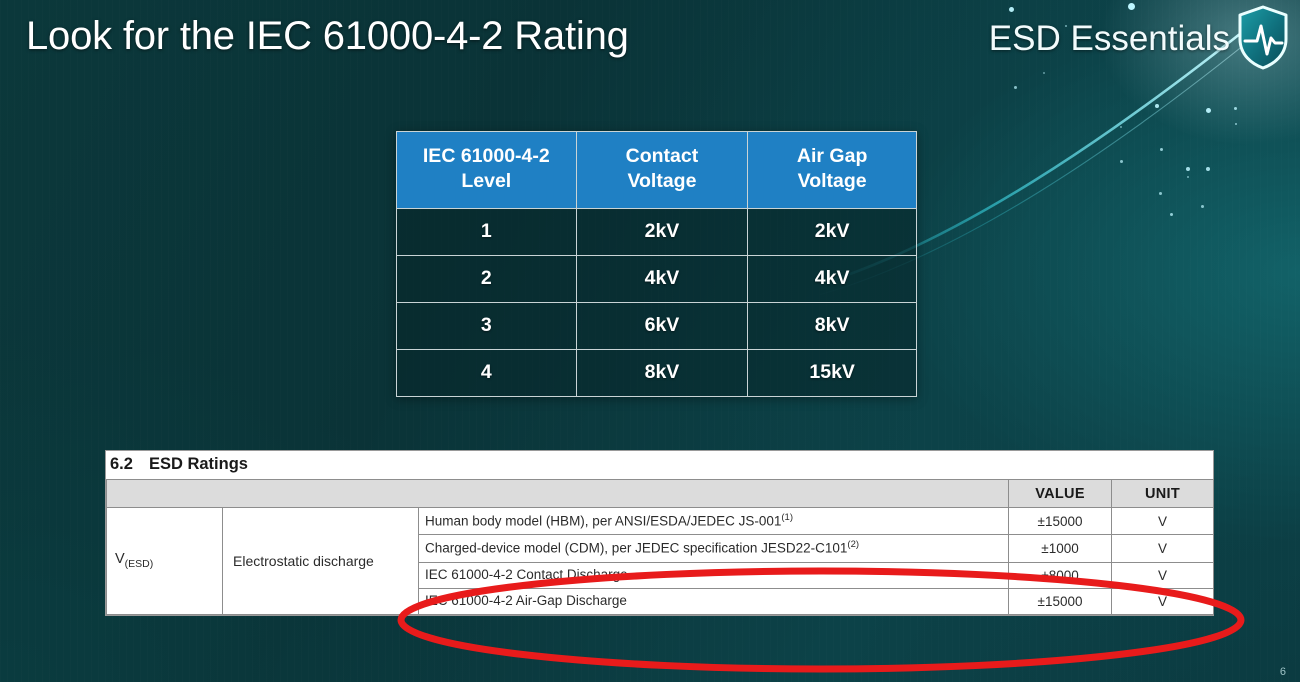 The height and width of the screenshot is (682, 1300). What do you see at coordinates (486, 231) in the screenshot?
I see `cell-level: 1` at bounding box center [486, 231].